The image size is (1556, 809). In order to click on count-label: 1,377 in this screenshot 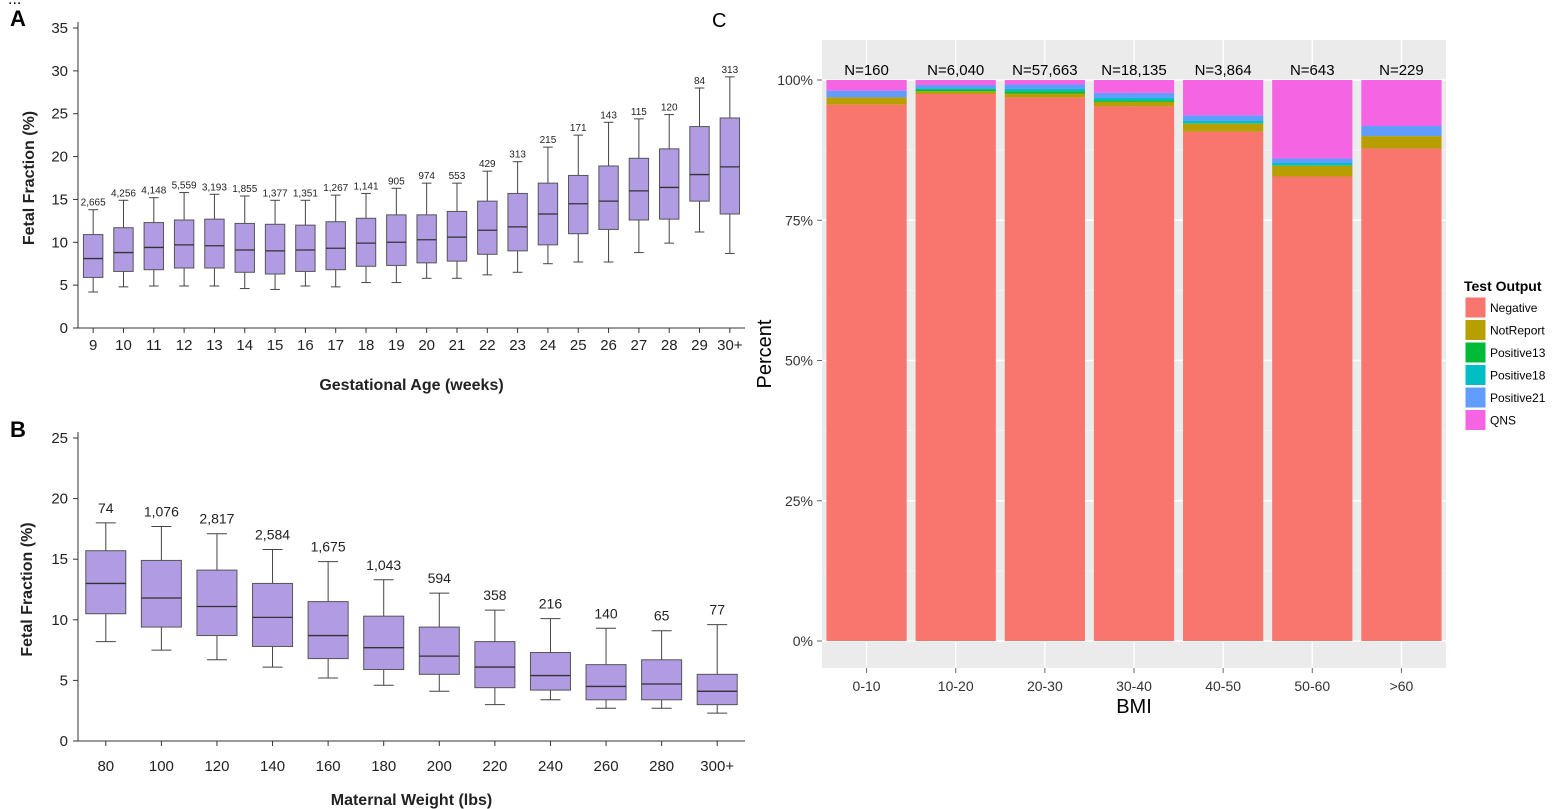, I will do `click(275, 193)`.